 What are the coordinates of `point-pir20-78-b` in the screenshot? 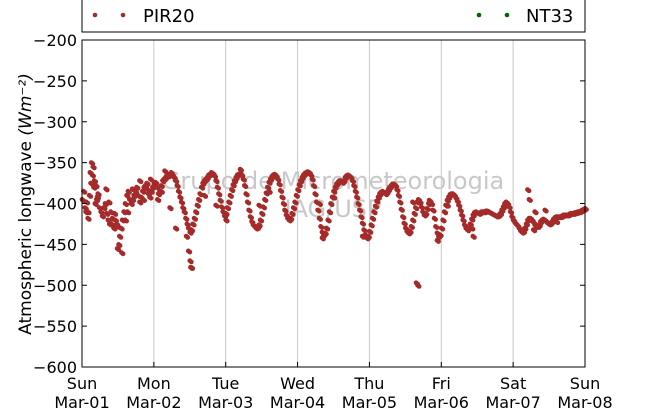 It's located at (196, 219).